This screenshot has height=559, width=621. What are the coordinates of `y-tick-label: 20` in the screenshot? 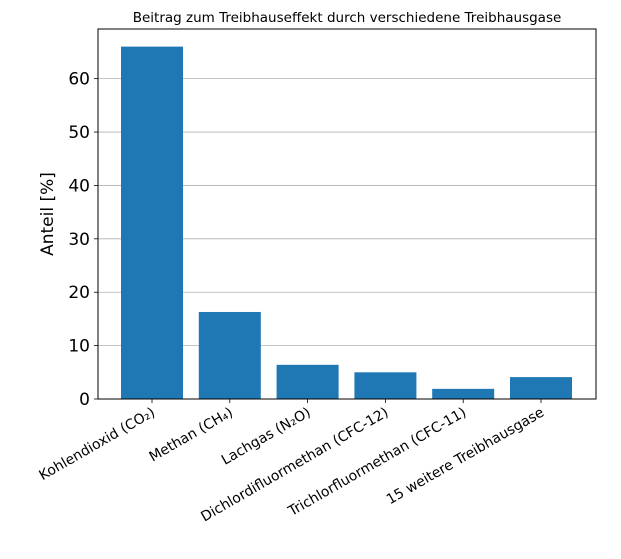 It's located at (79, 293).